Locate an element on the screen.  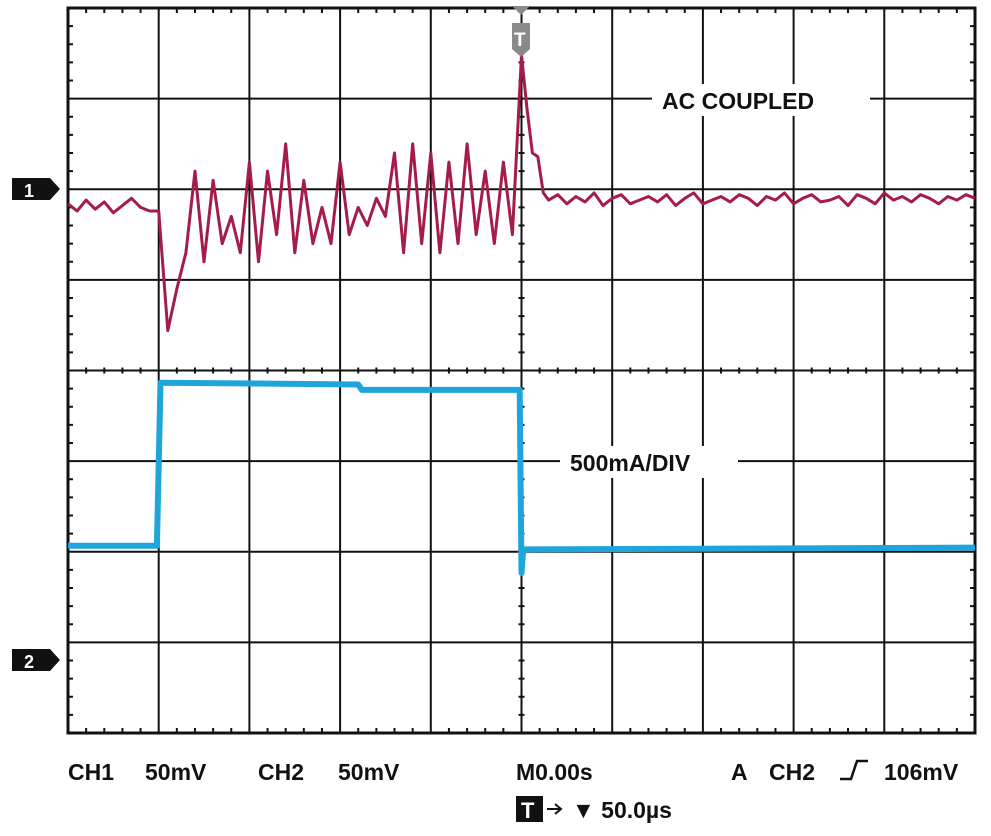
ch1-scale: 50mV is located at coordinates (176, 772).